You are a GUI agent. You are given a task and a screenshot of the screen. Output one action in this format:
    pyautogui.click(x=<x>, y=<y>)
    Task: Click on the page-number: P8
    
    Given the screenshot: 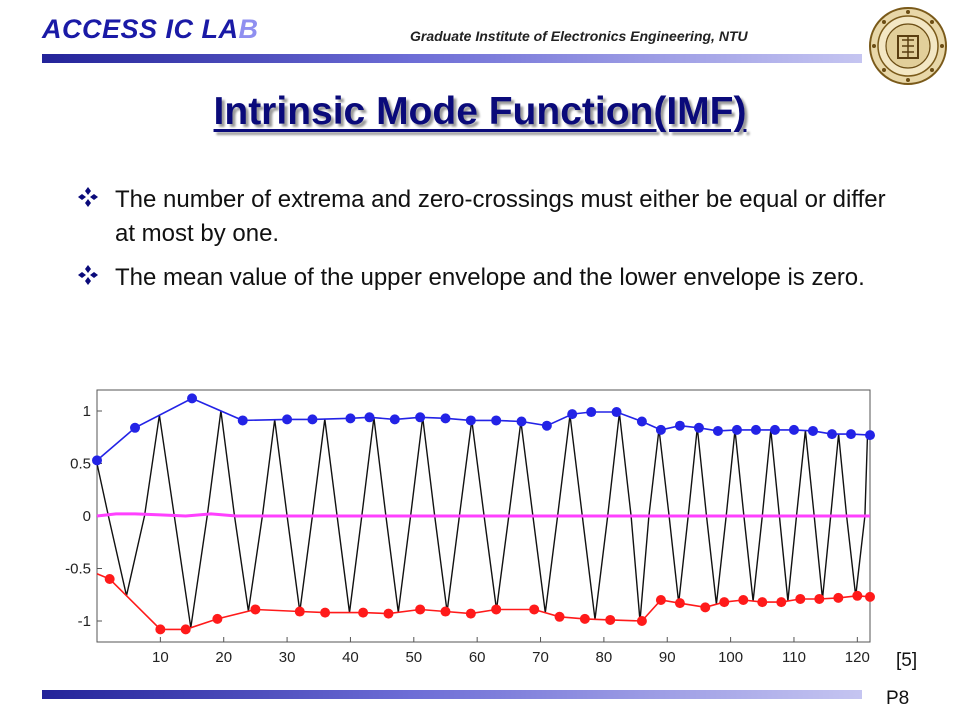 What is the action you would take?
    pyautogui.click(x=898, y=698)
    